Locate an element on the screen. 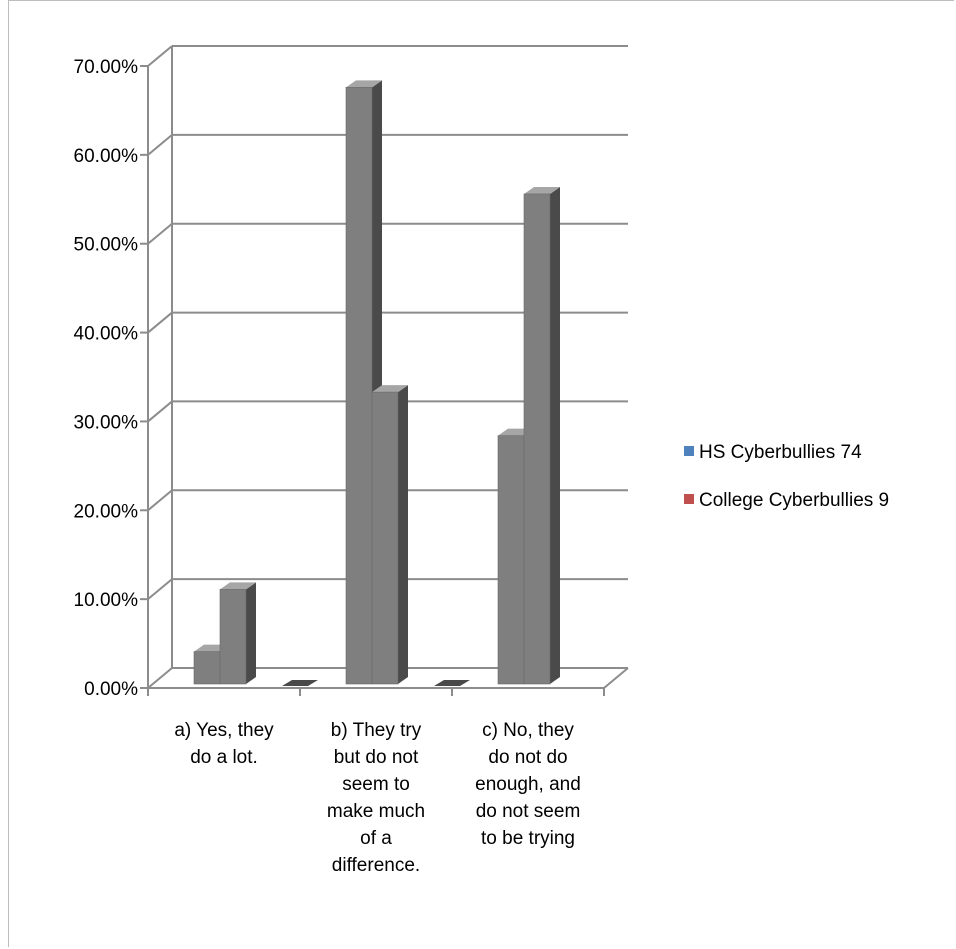  y-tick-label-7: 70.00% is located at coordinates (106, 67).